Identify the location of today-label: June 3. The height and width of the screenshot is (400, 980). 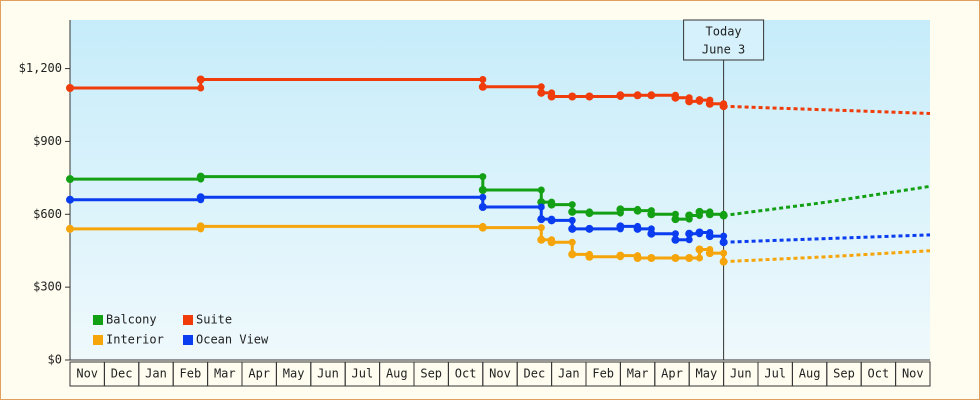
(723, 50).